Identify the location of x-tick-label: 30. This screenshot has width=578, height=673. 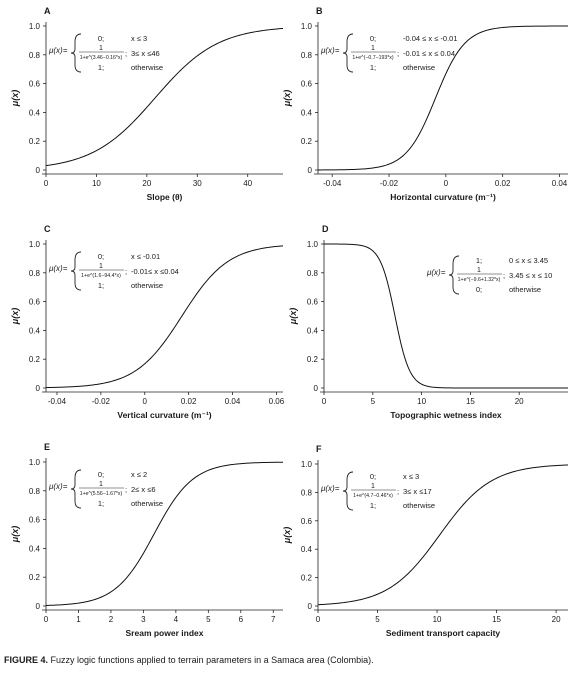
(197, 183).